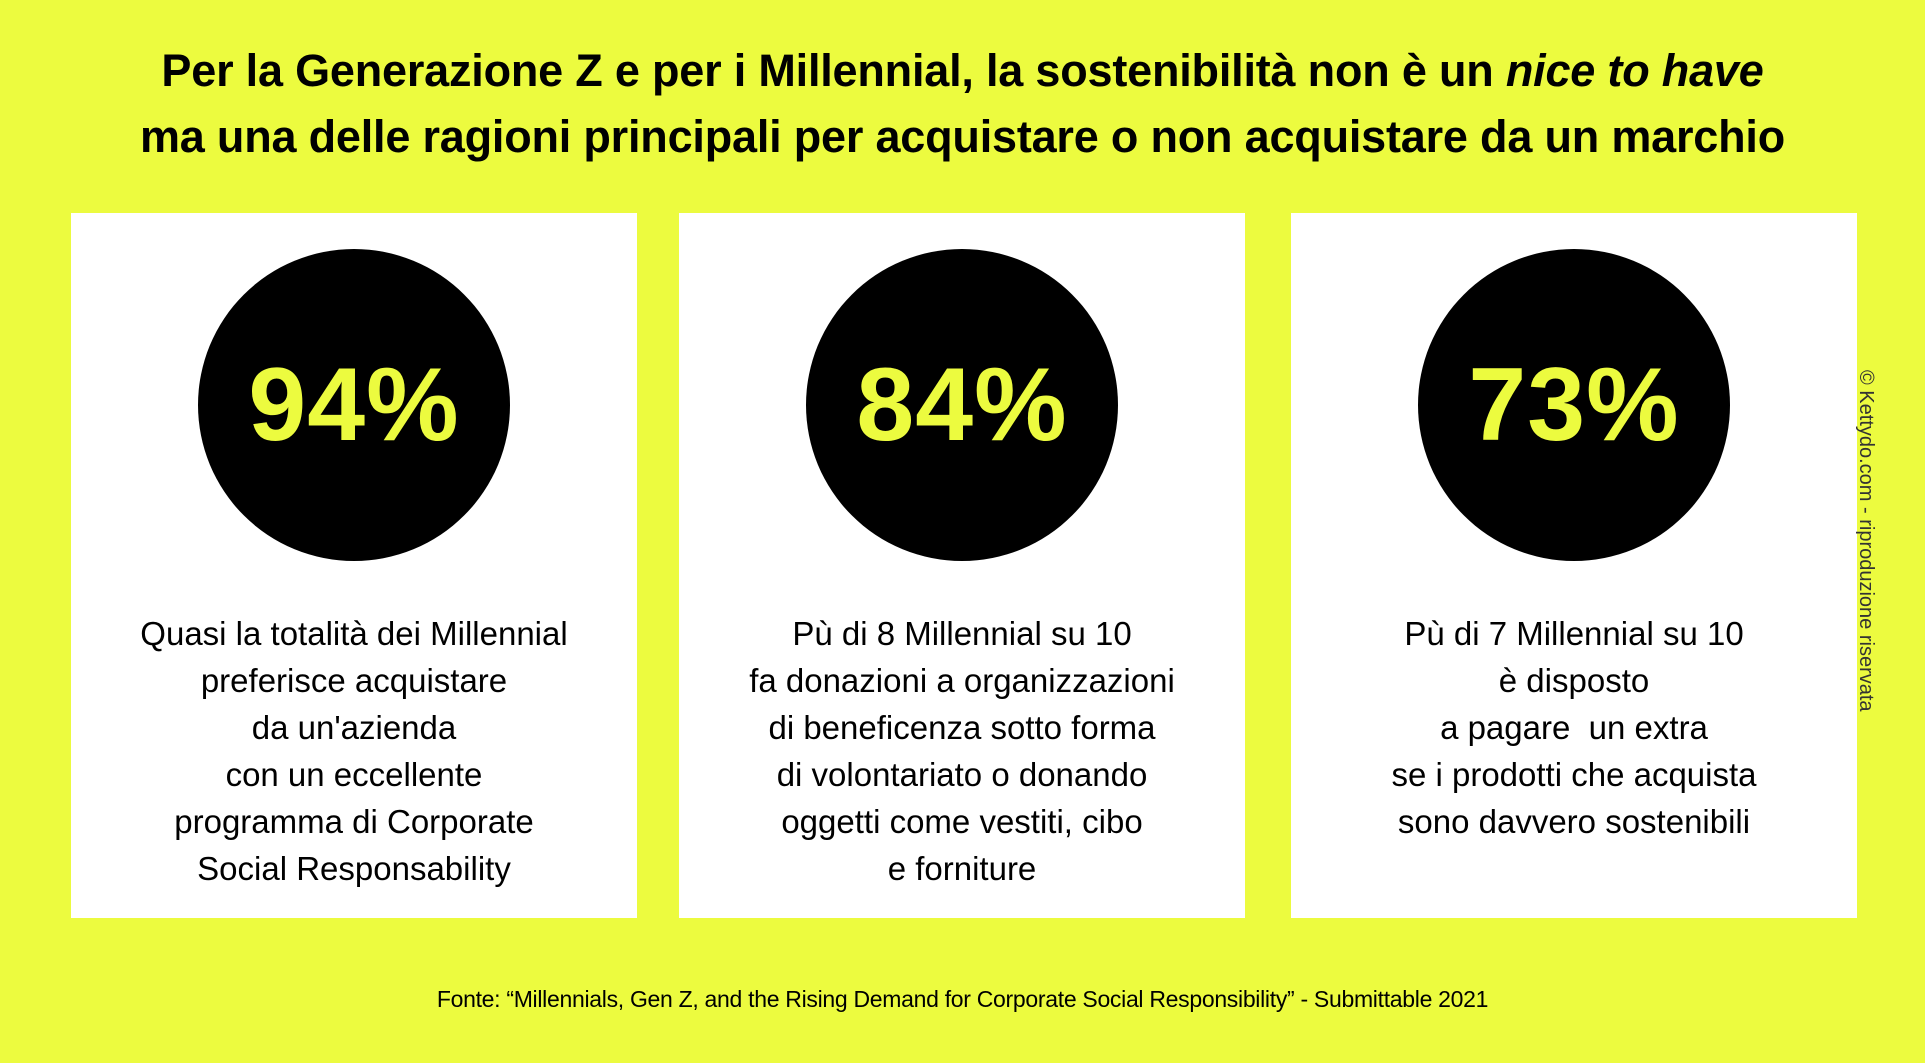  What do you see at coordinates (354, 868) in the screenshot?
I see `description-line: Social Responsability` at bounding box center [354, 868].